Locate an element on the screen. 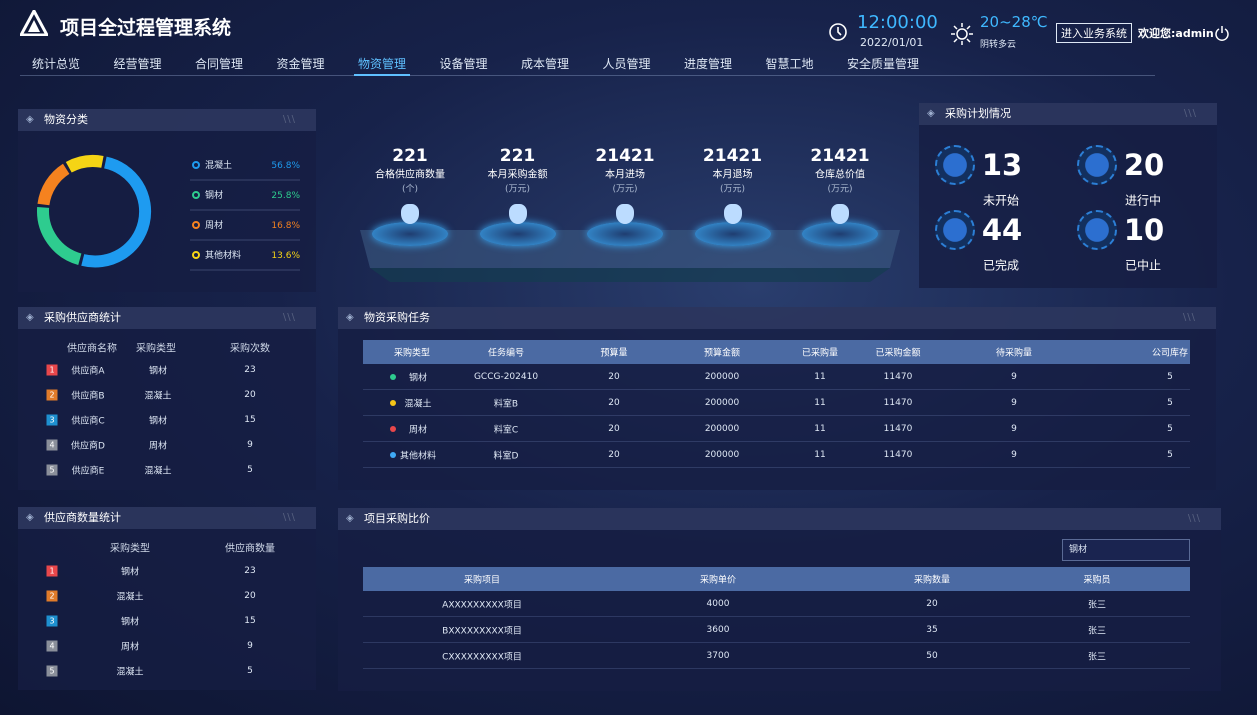 Image resolution: width=1257 pixels, height=715 pixels. table-header: 采购单价 is located at coordinates (718, 580).